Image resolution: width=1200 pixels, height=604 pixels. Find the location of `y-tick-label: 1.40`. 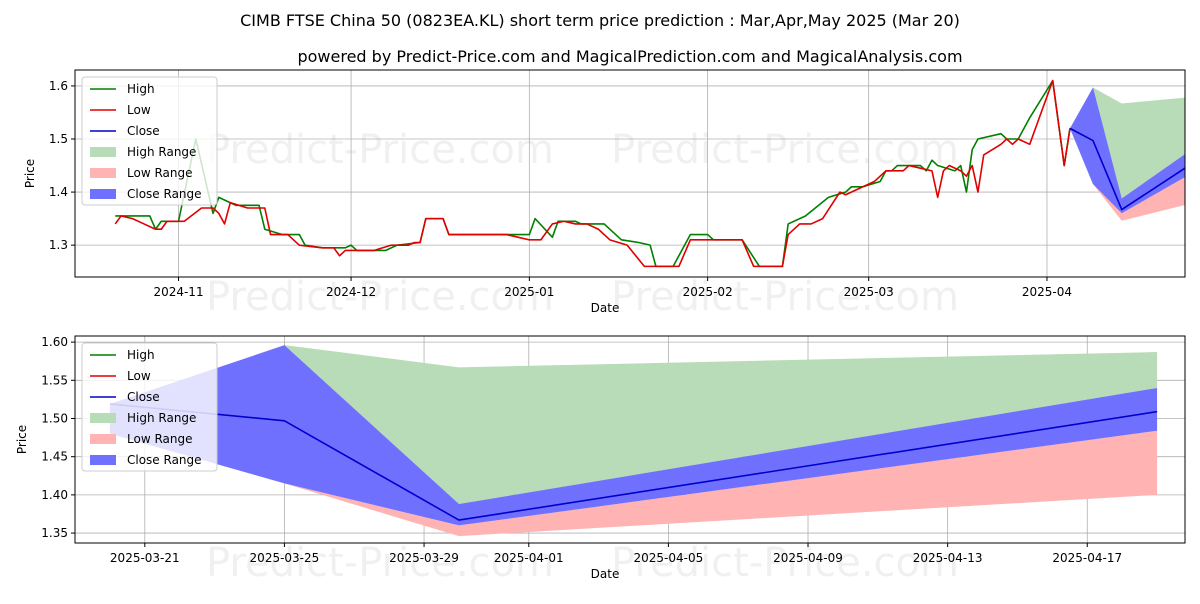

y-tick-label: 1.40 is located at coordinates (54, 495).